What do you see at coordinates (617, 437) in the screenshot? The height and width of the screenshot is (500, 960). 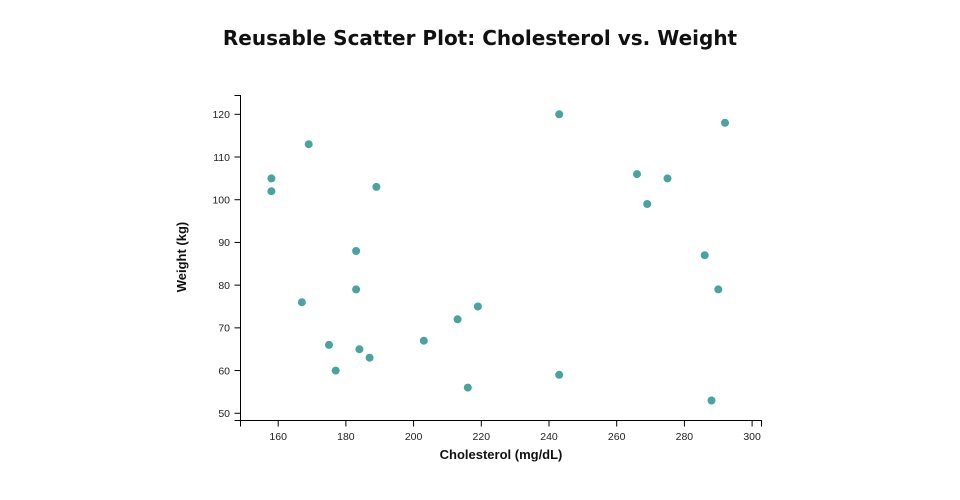 I see `x-tick-label: 260` at bounding box center [617, 437].